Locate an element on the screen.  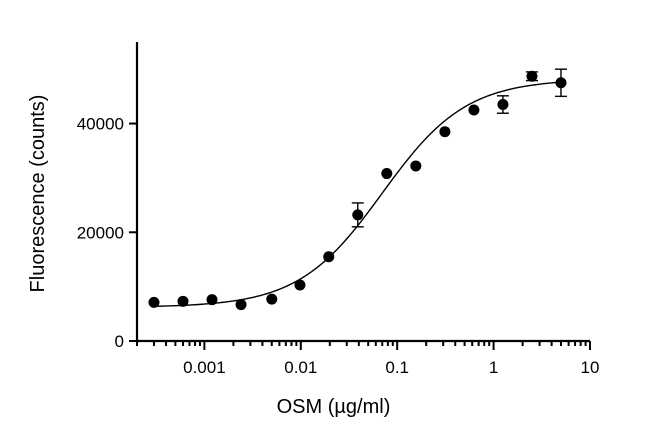
y-tick-label-1: 20000 is located at coordinates (100, 232).